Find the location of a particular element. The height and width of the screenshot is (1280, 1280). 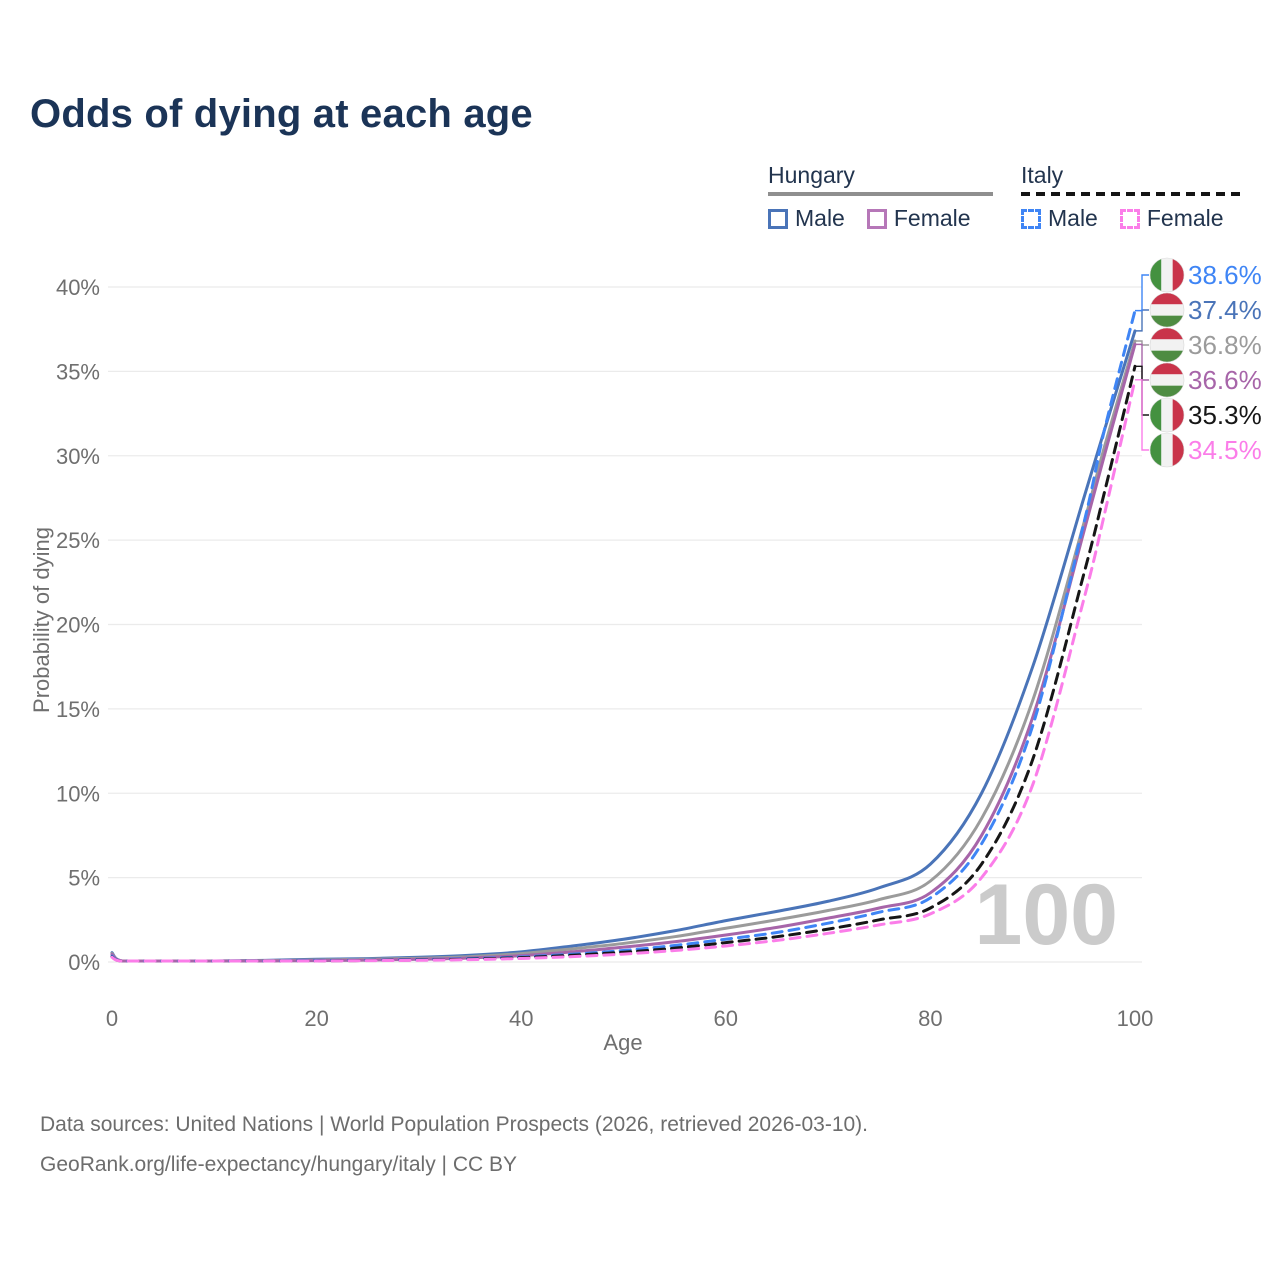

y-tick-label: 10% is located at coordinates (78, 793).